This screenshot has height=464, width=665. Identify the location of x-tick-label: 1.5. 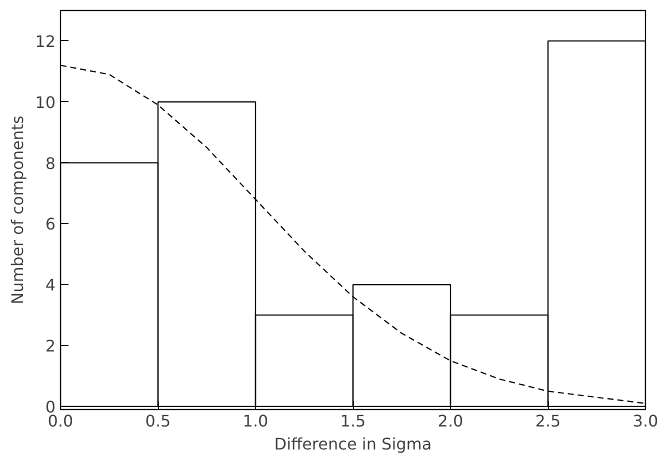
(353, 421).